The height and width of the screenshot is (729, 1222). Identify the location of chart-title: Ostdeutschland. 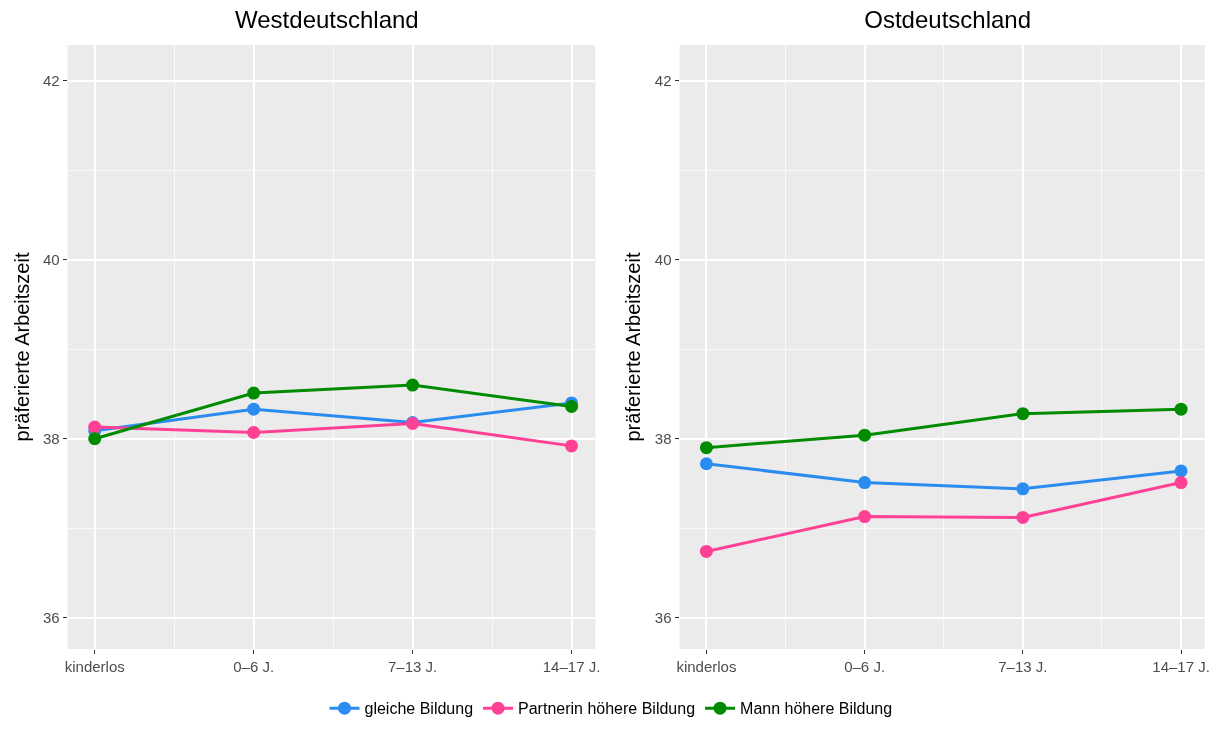
(948, 19).